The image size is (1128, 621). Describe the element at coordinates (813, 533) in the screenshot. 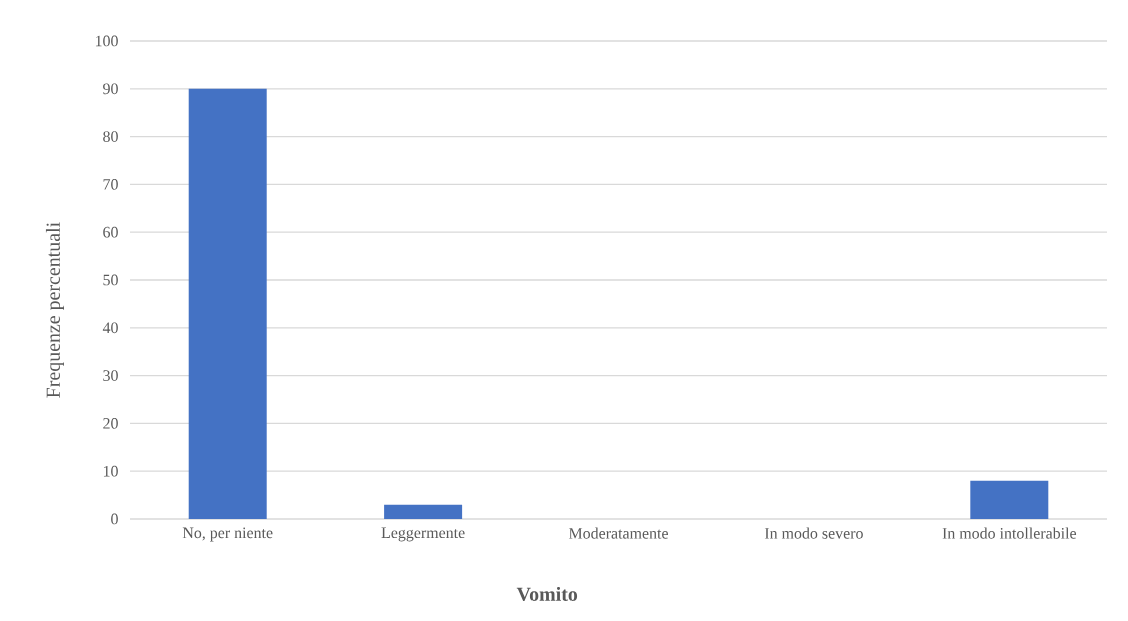

I see `x-tick-label: In modo severo` at that location.